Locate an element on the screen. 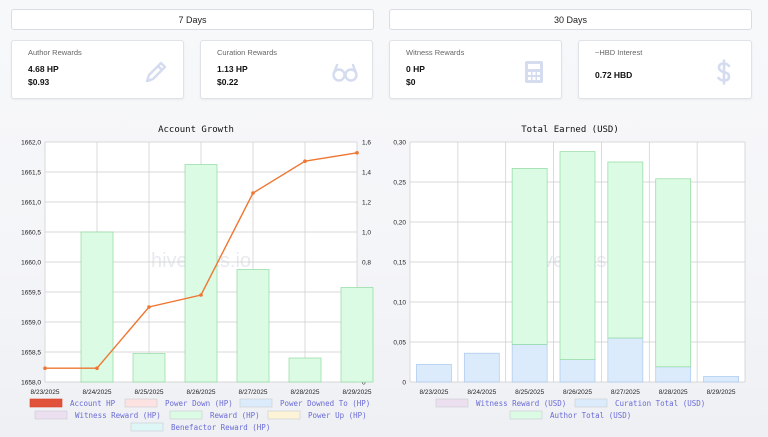 The width and height of the screenshot is (768, 437). y-left-tick-label: 1658,5 is located at coordinates (31, 352).